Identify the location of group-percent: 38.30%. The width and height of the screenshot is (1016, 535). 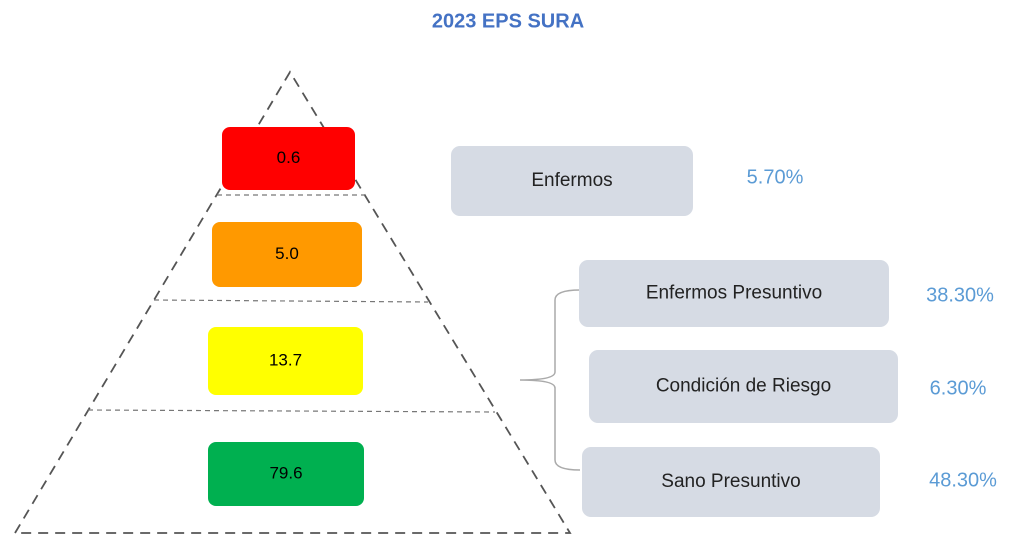
(960, 295).